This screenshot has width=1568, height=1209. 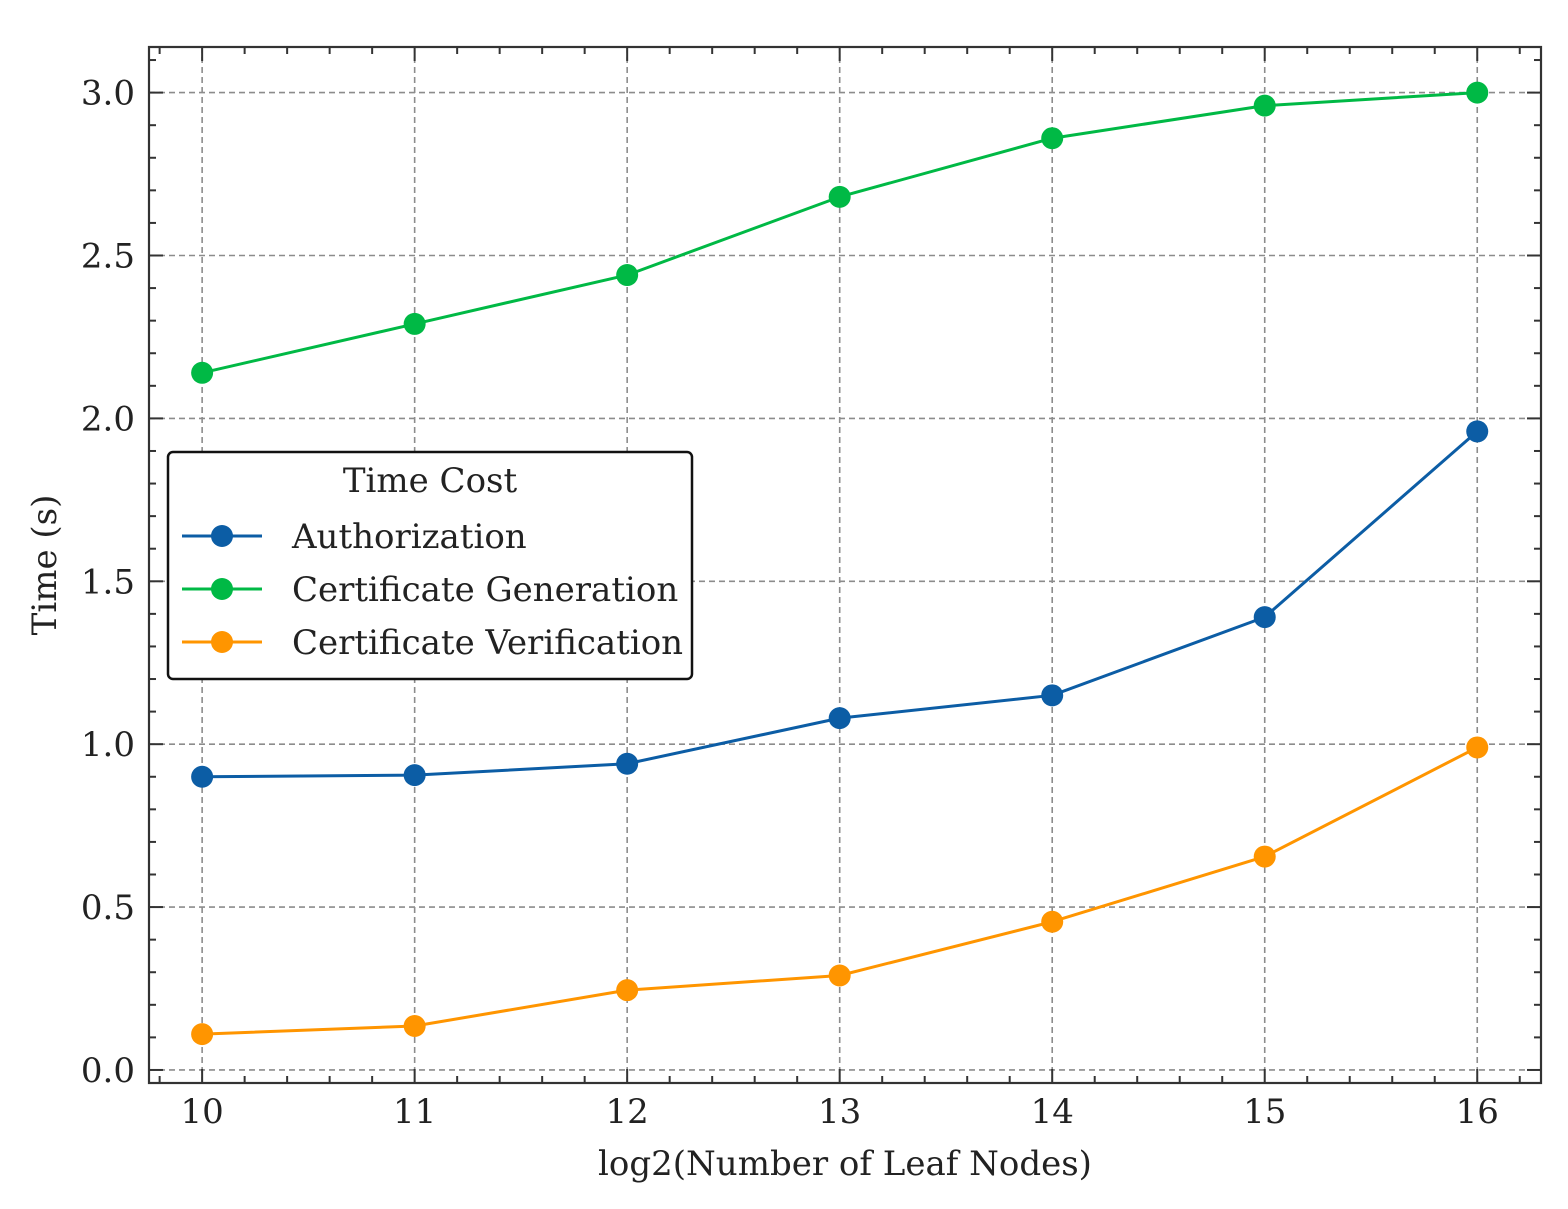 What do you see at coordinates (414, 1112) in the screenshot?
I see `x-tick-label: 11` at bounding box center [414, 1112].